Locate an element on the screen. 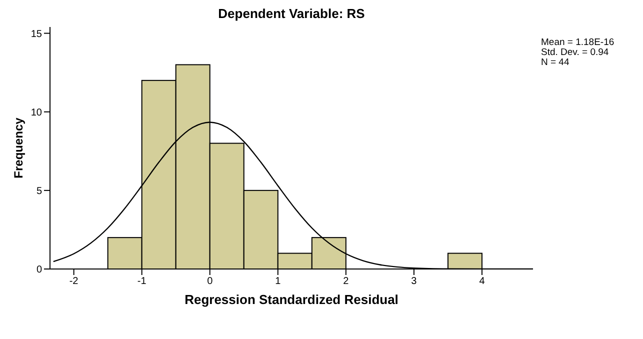 The width and height of the screenshot is (643, 339). y-tick-label: 15 is located at coordinates (36, 34).